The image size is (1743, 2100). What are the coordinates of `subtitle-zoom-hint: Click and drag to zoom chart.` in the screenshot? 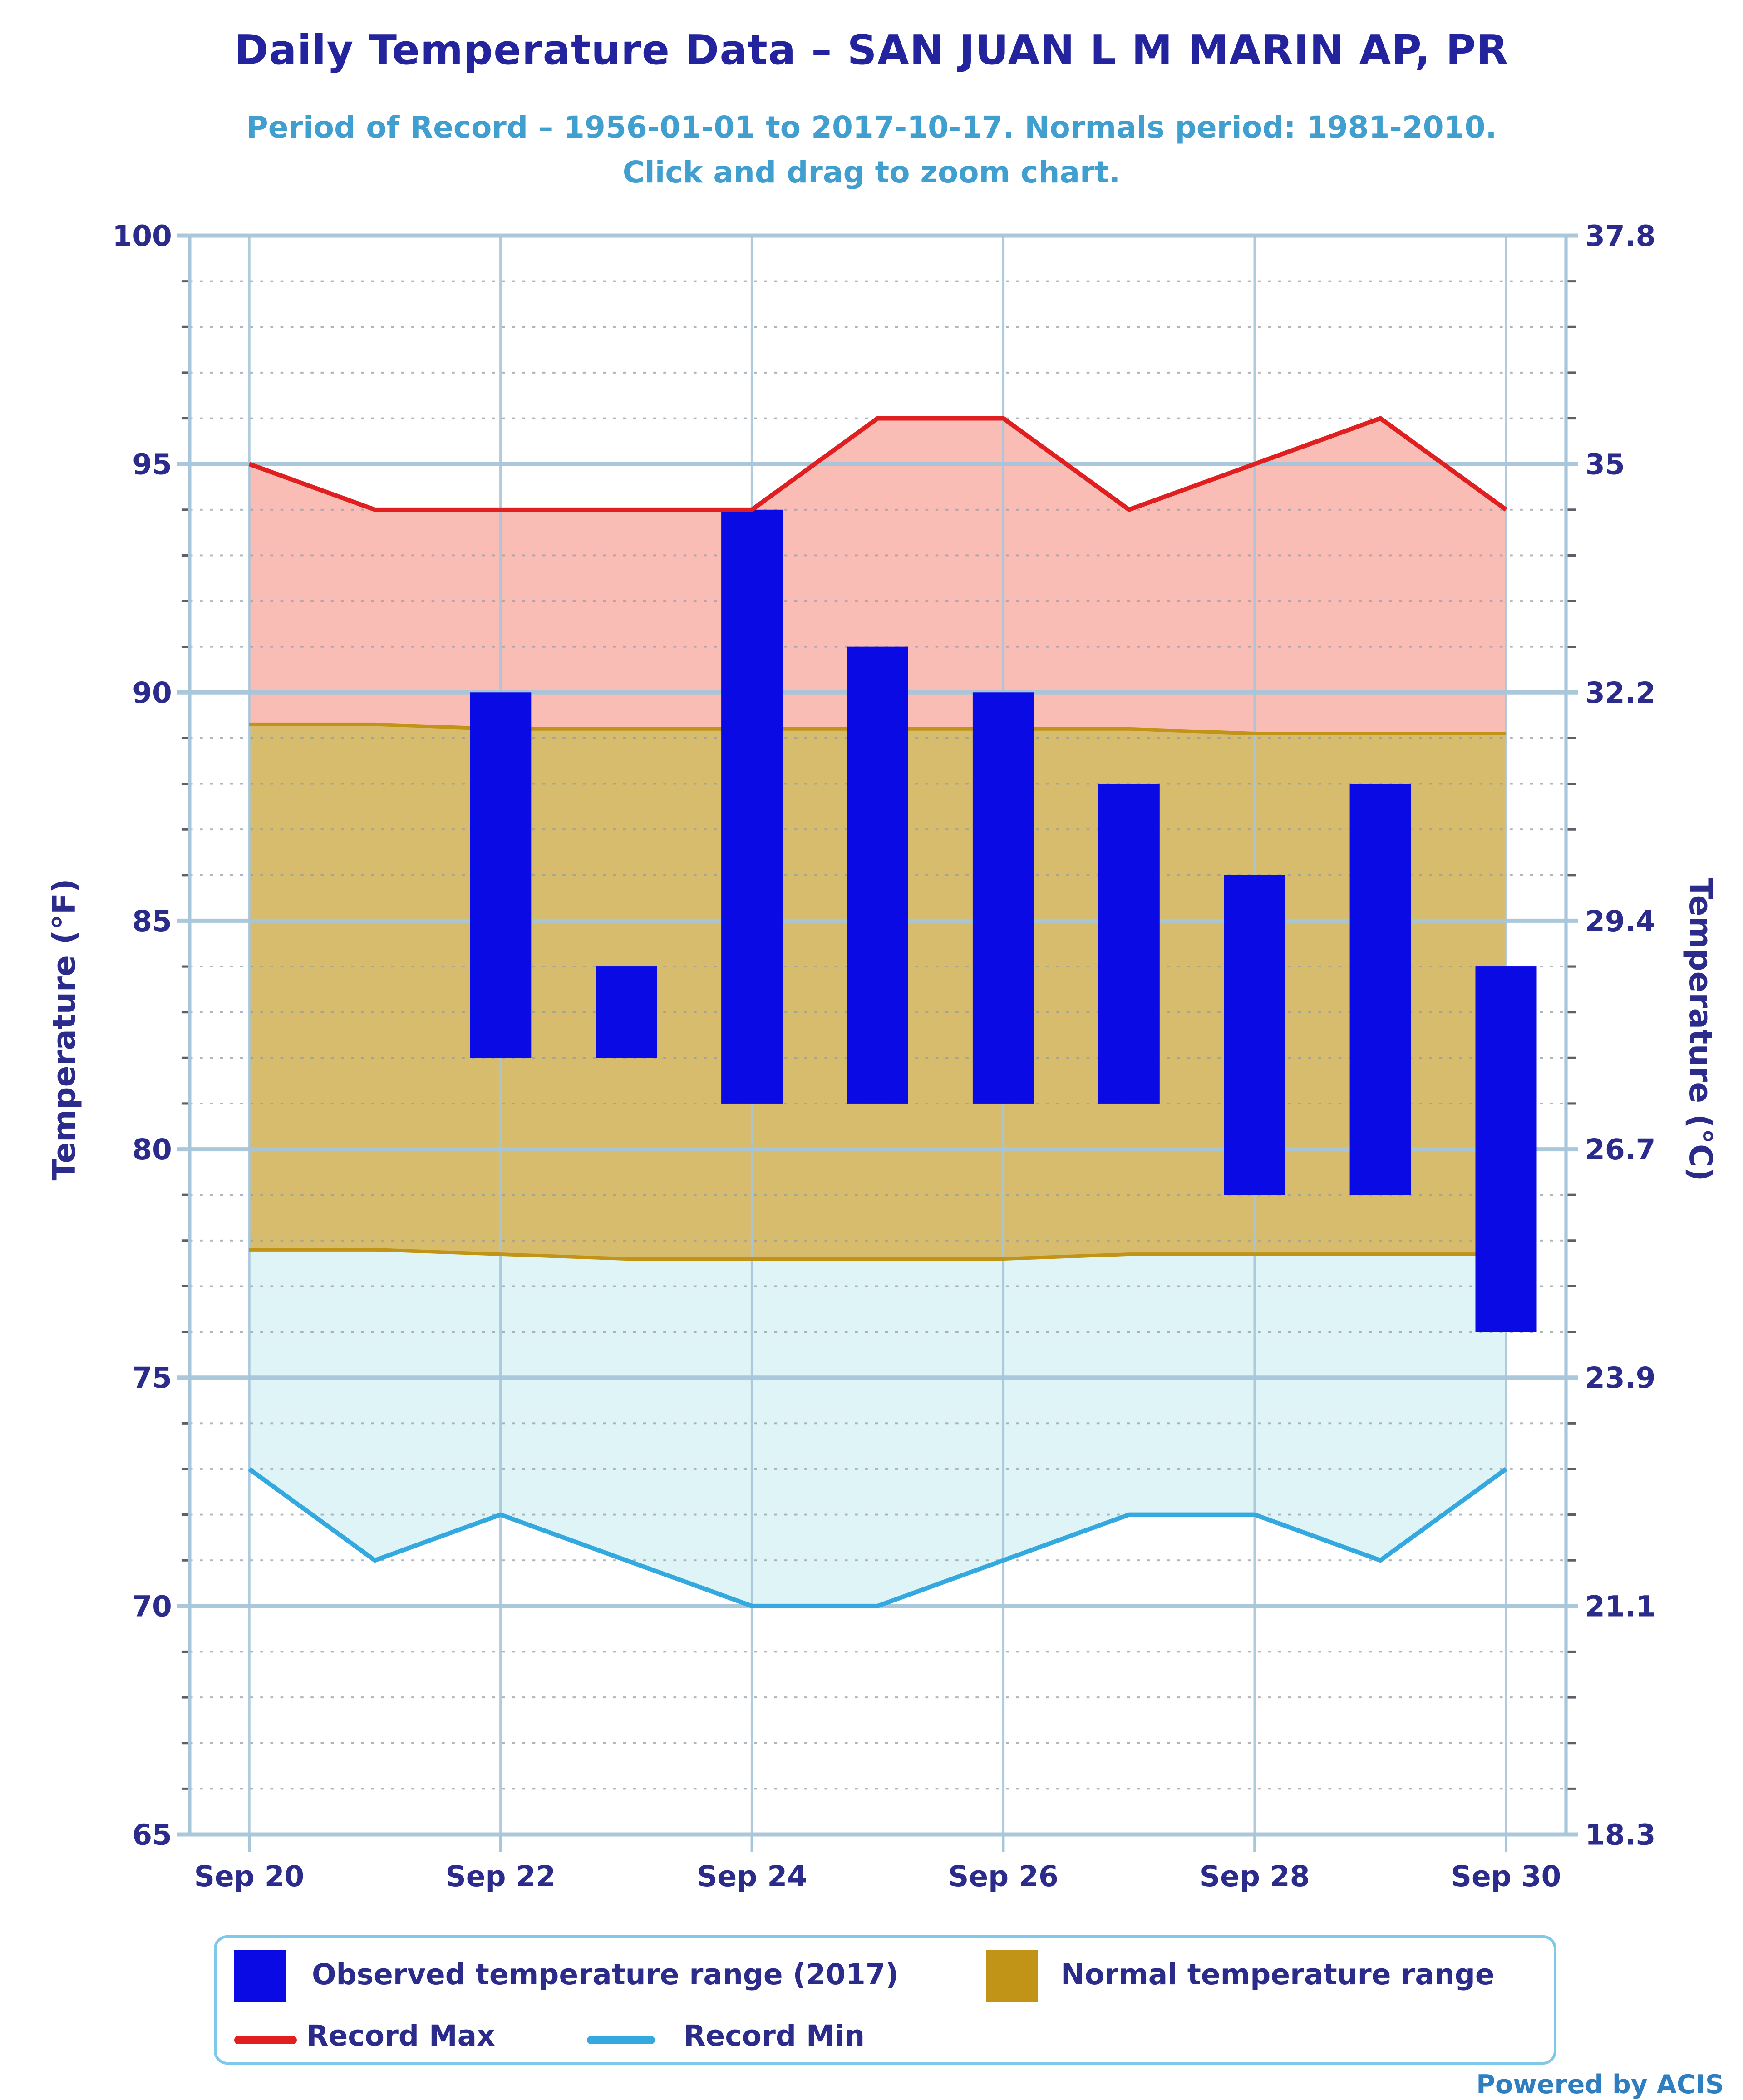 It's located at (871, 174).